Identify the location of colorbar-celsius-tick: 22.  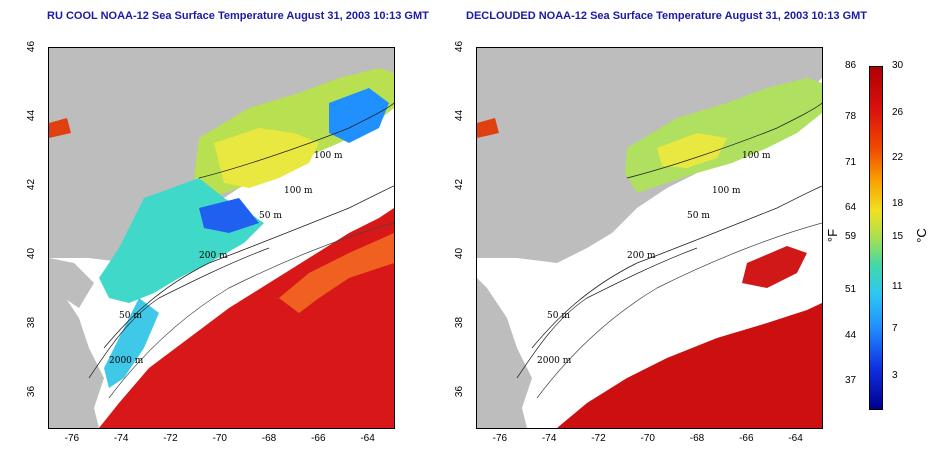
(898, 157).